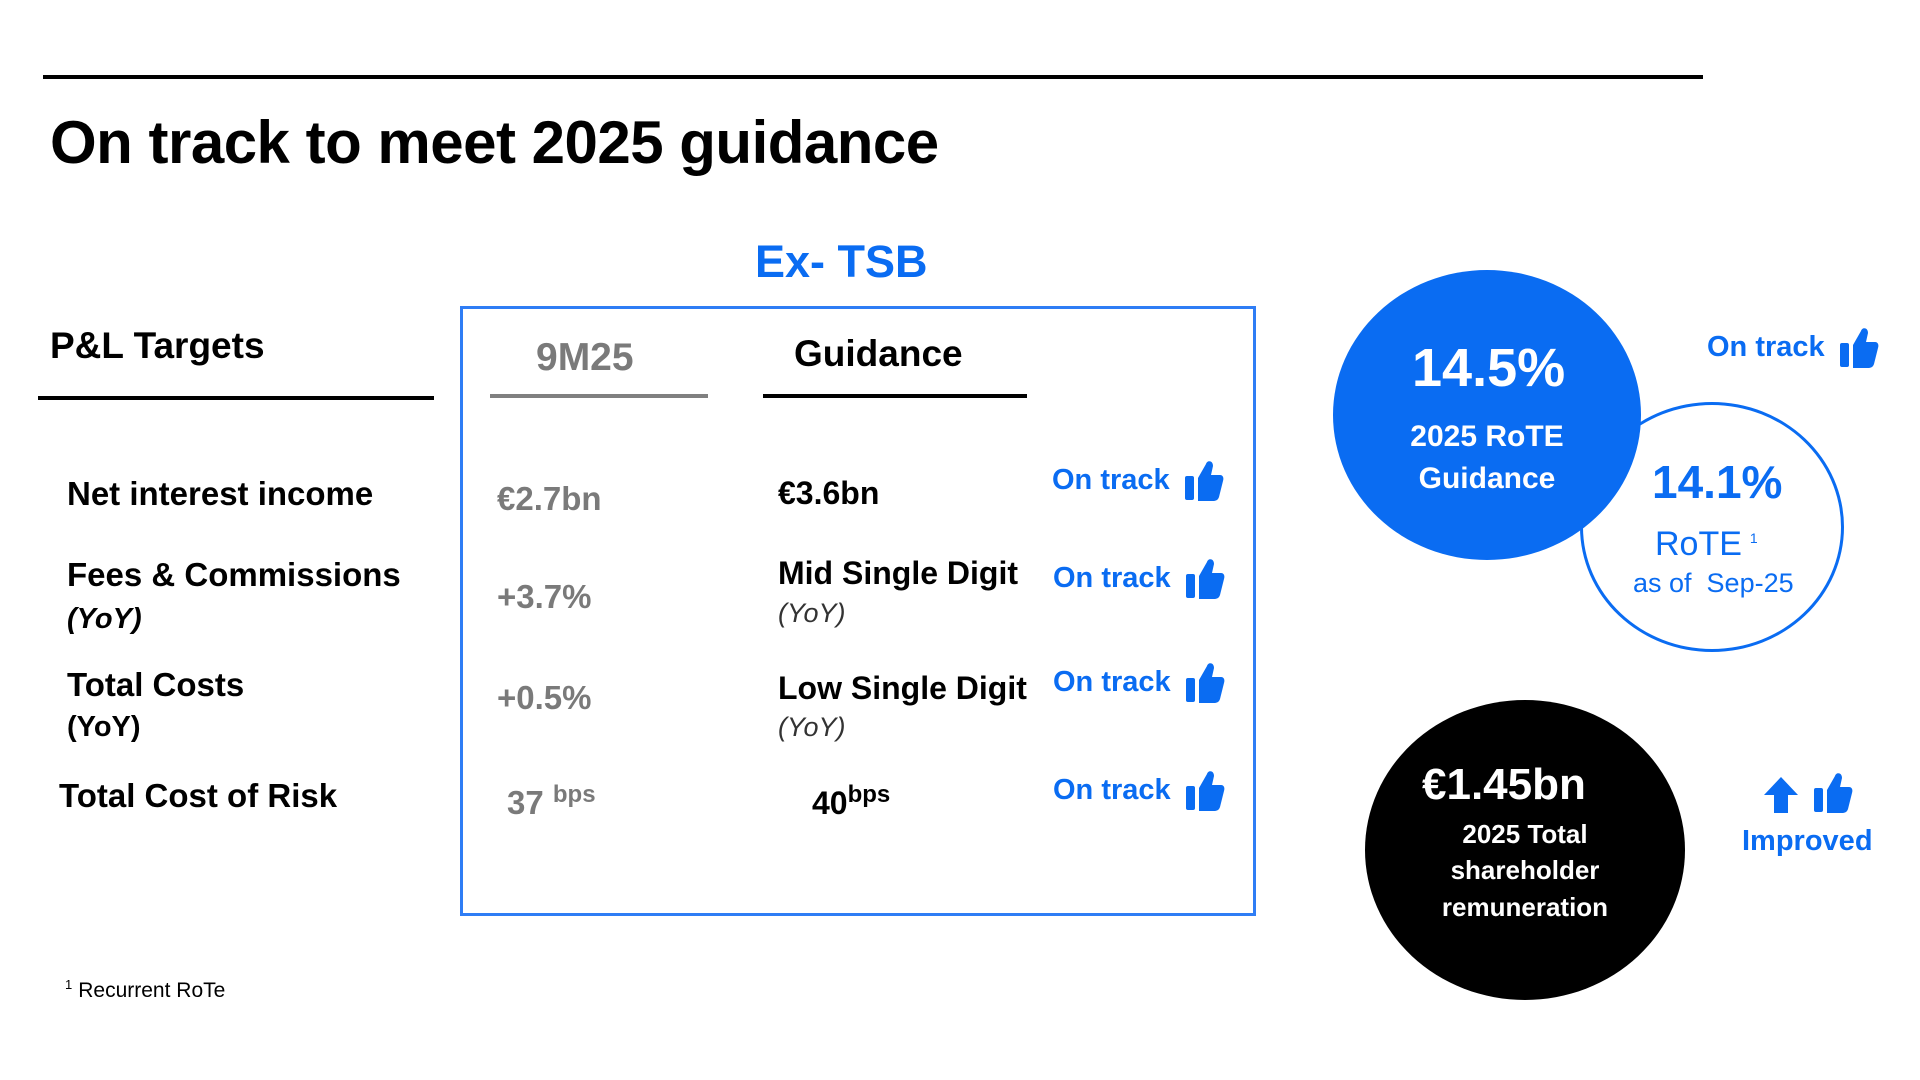 The height and width of the screenshot is (1080, 1920). Describe the element at coordinates (198, 795) in the screenshot. I see `row-label-total-cost-of-risk: Total Cost of Risk` at that location.